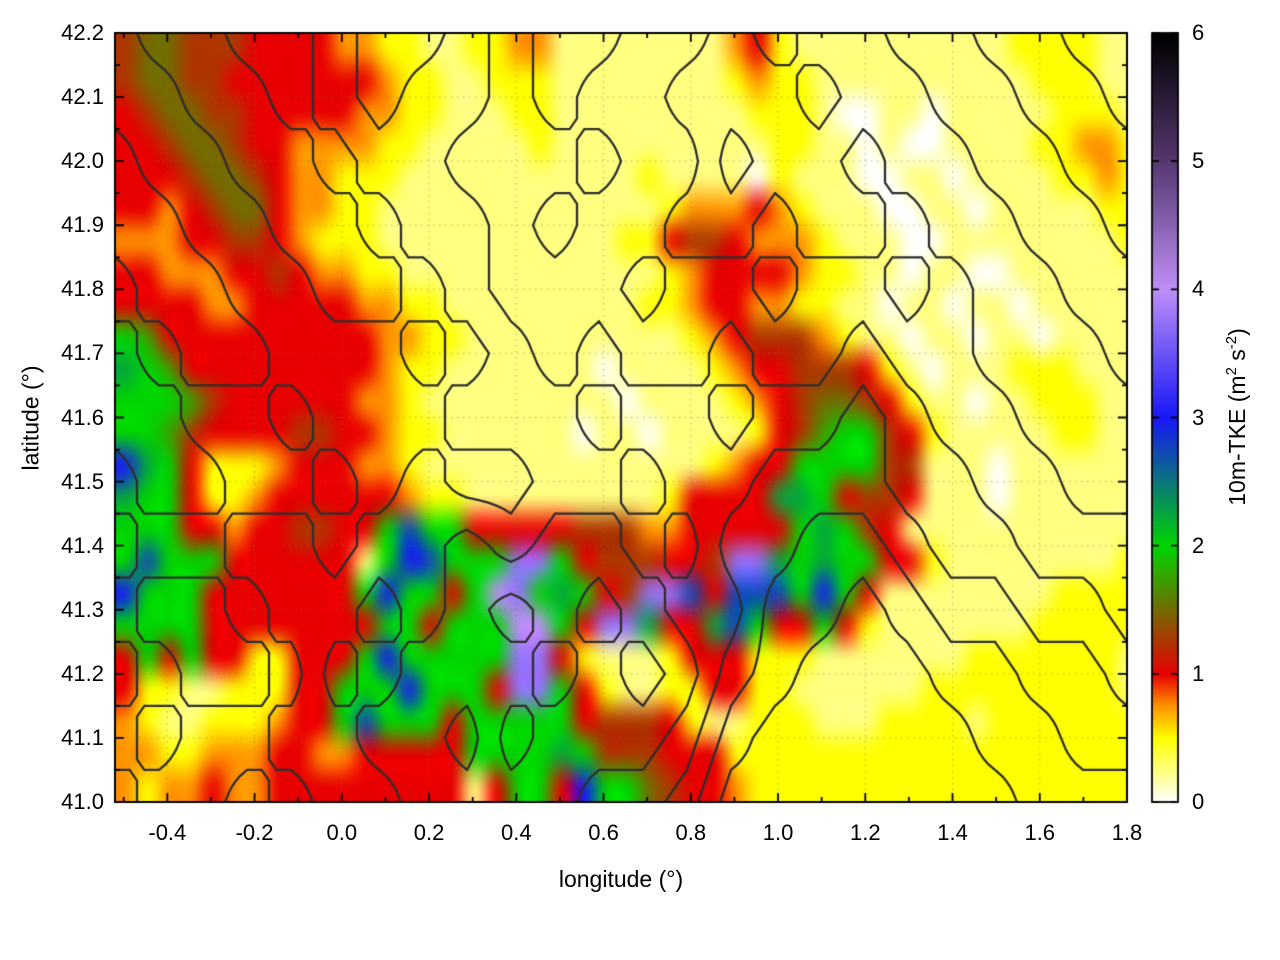 This screenshot has width=1280, height=960. What do you see at coordinates (82, 289) in the screenshot?
I see `y-tick-label: 41.8` at bounding box center [82, 289].